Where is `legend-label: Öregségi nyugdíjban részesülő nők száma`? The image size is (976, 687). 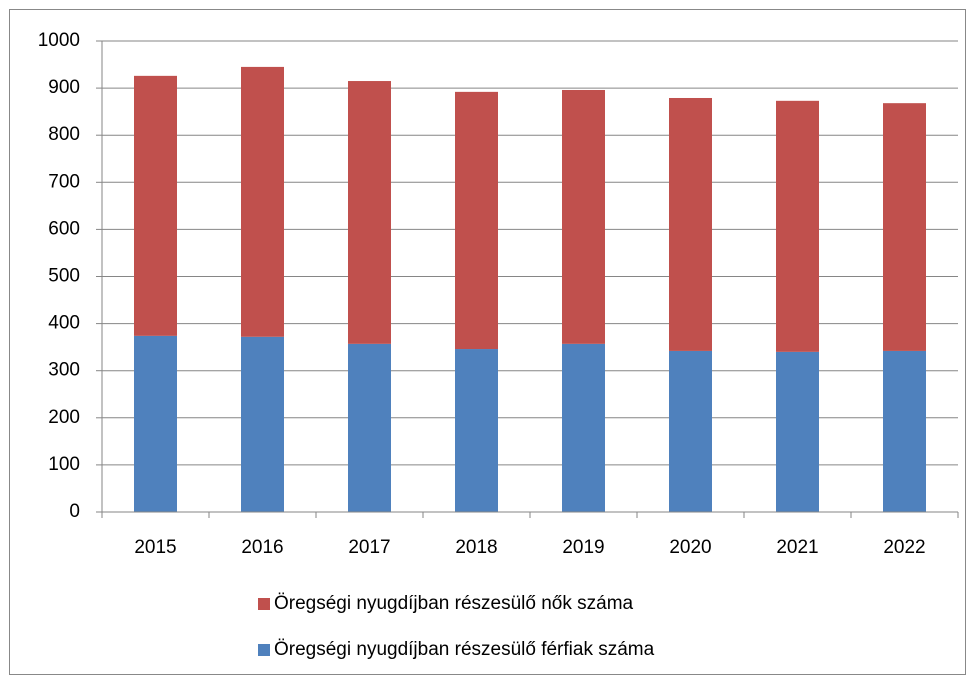 legend-label: Öregségi nyugdíjban részesülő nők száma is located at coordinates (454, 603).